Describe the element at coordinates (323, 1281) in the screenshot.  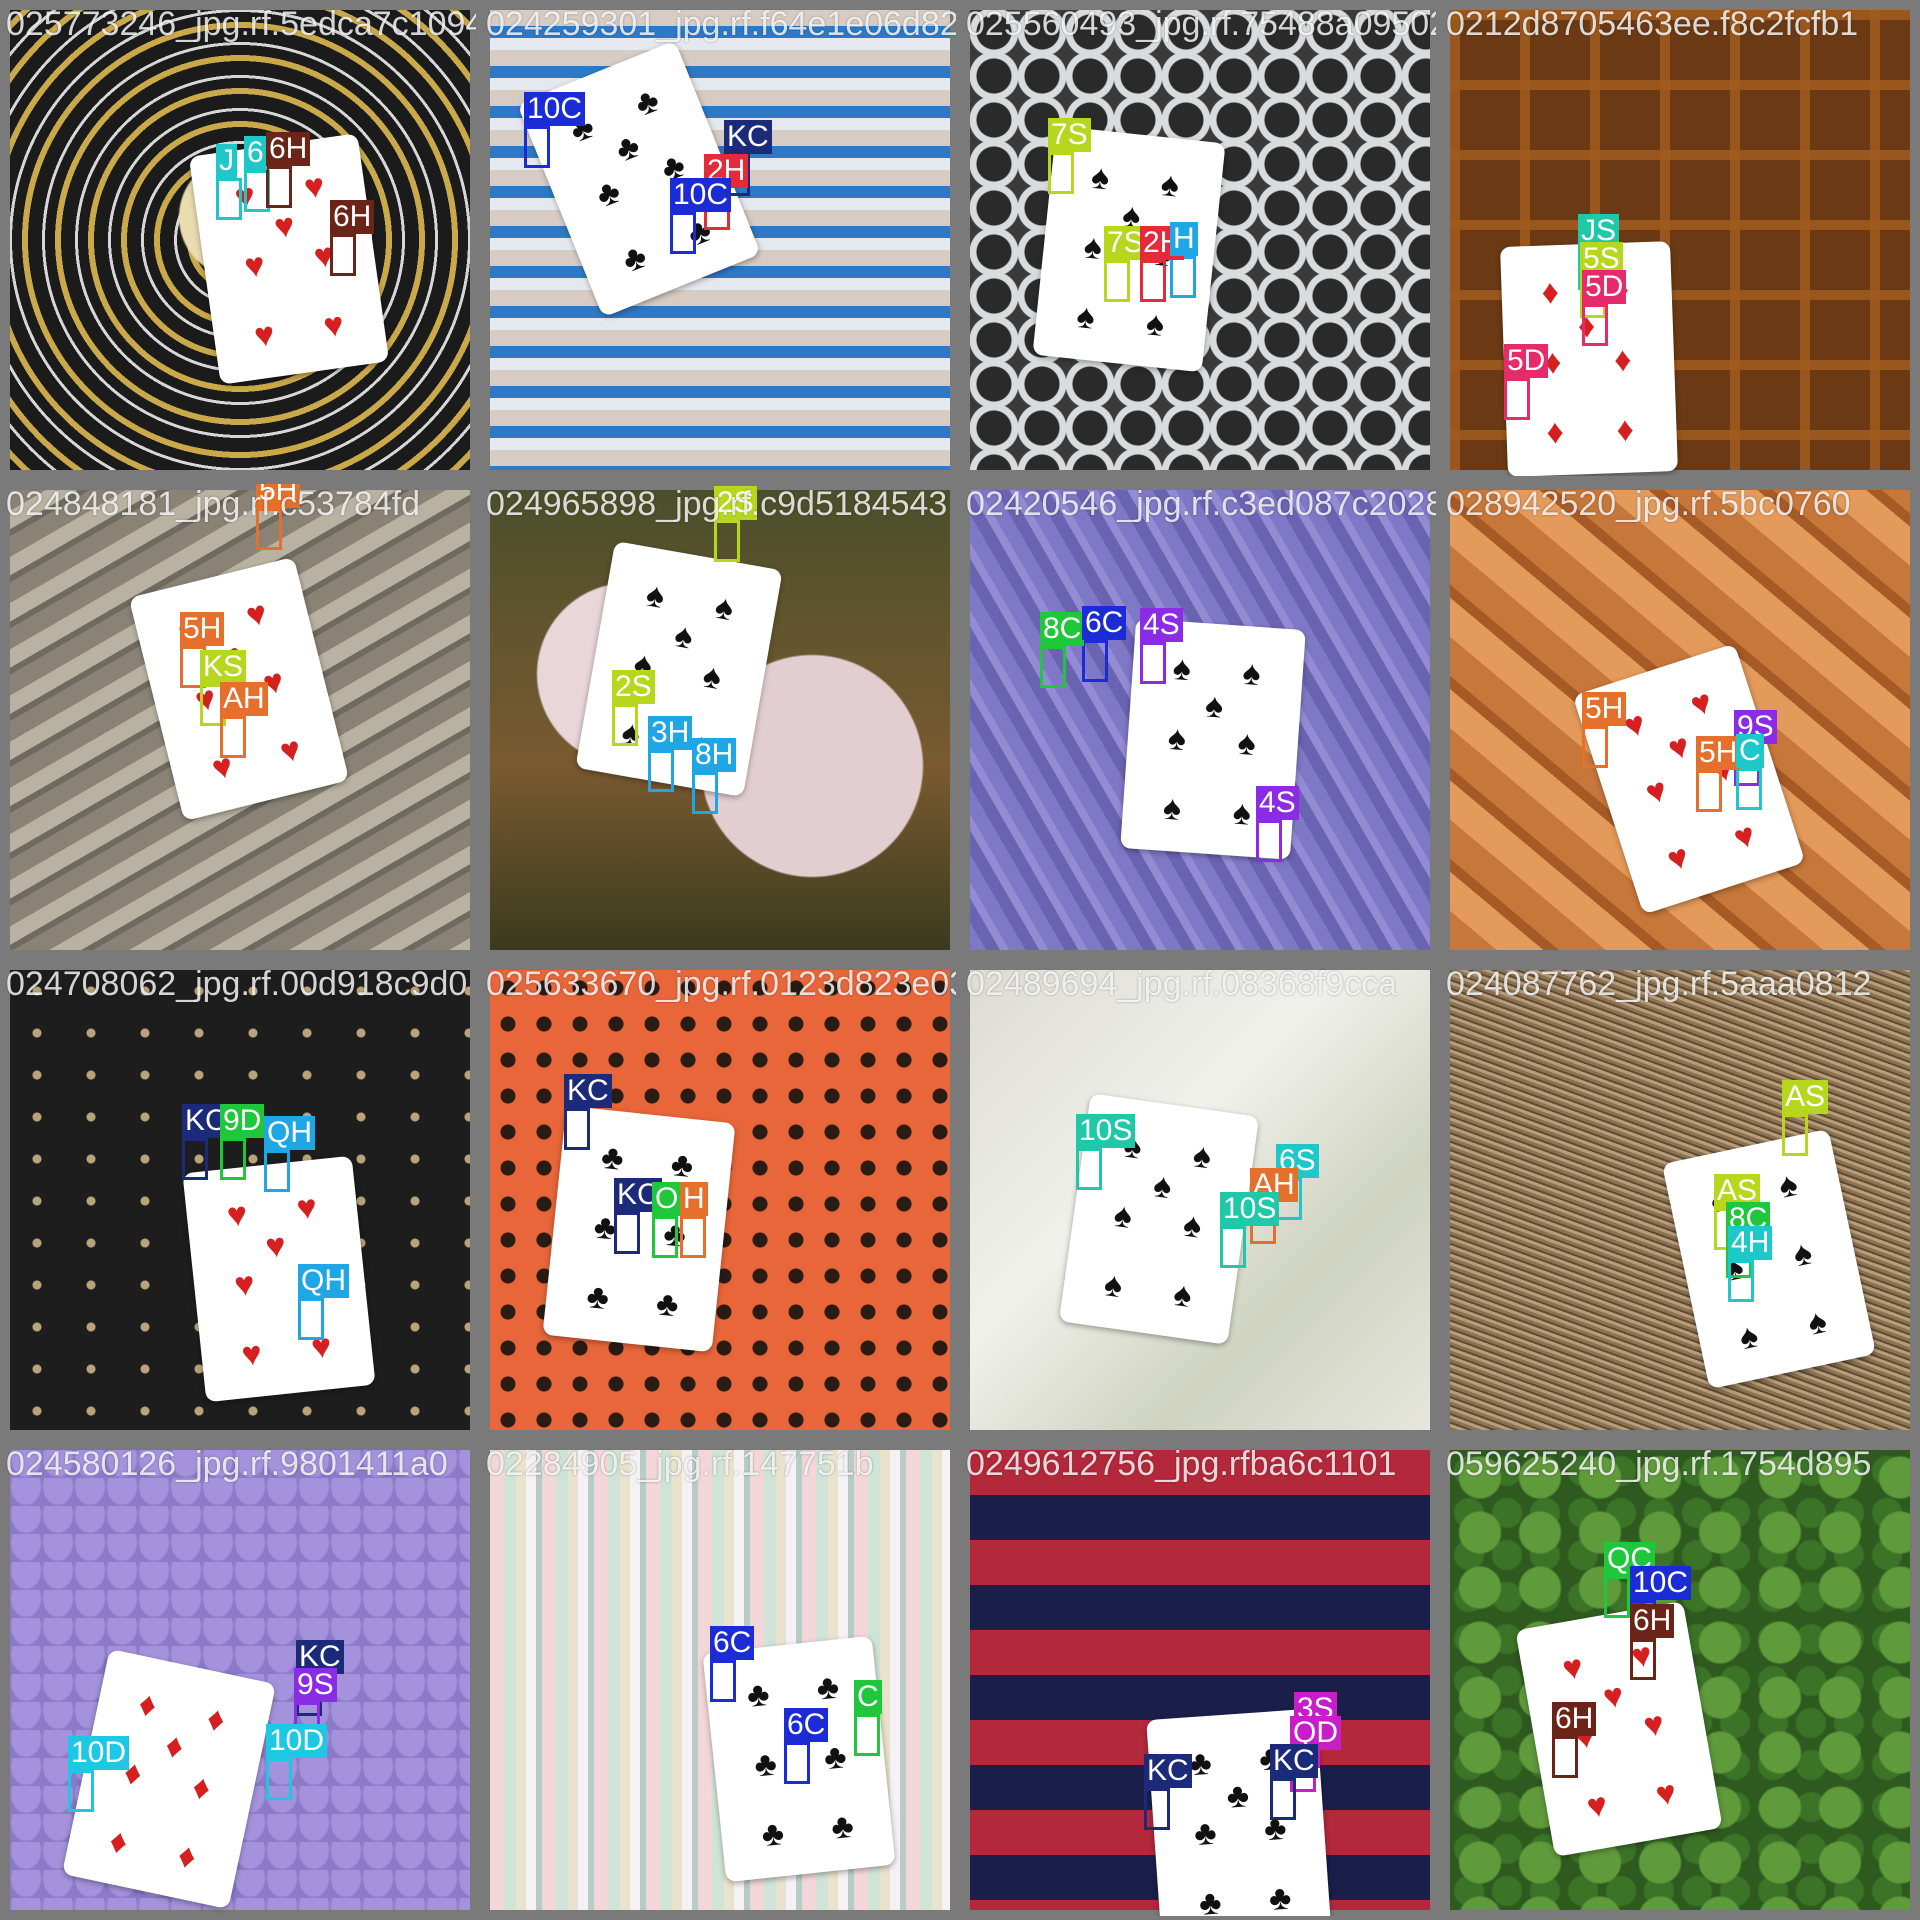
I see `detection-label: QH` at that location.